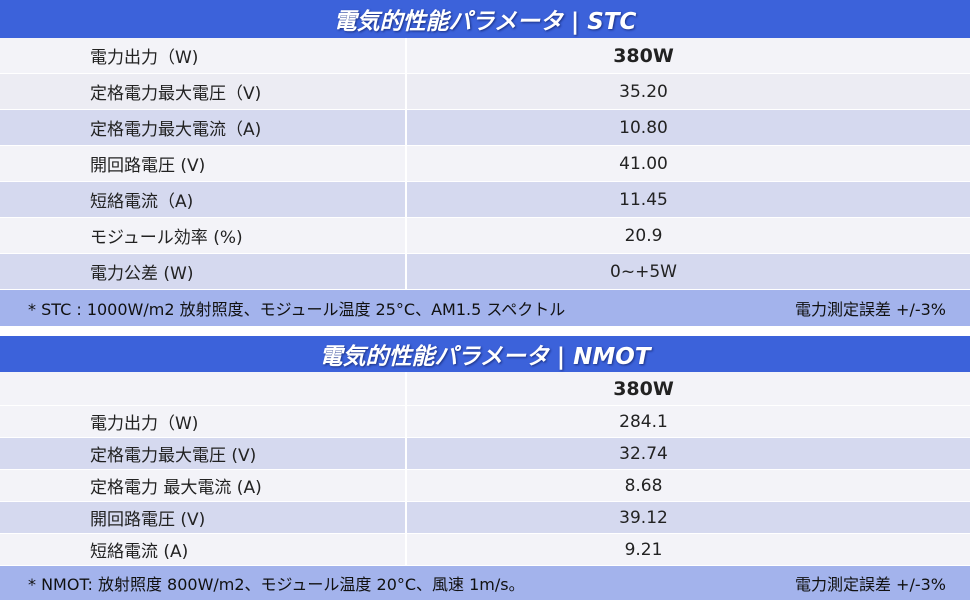 The width and height of the screenshot is (970, 600). I want to click on row-value: 9.21, so click(643, 549).